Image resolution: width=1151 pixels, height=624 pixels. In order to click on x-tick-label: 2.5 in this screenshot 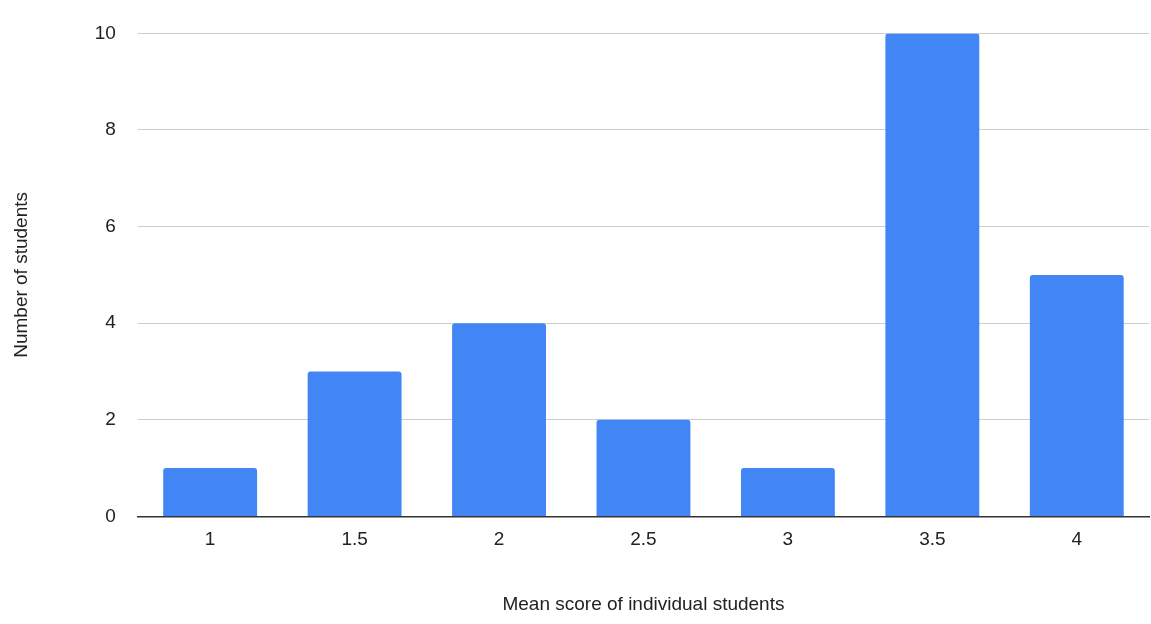, I will do `click(643, 539)`.